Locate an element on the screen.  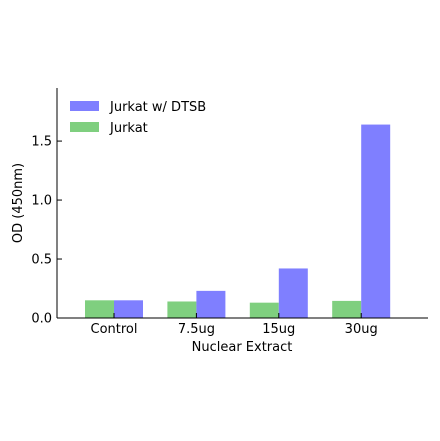
y-ticks-group: 0.0 0.5 1.0 1.5 is located at coordinates (46, 231).